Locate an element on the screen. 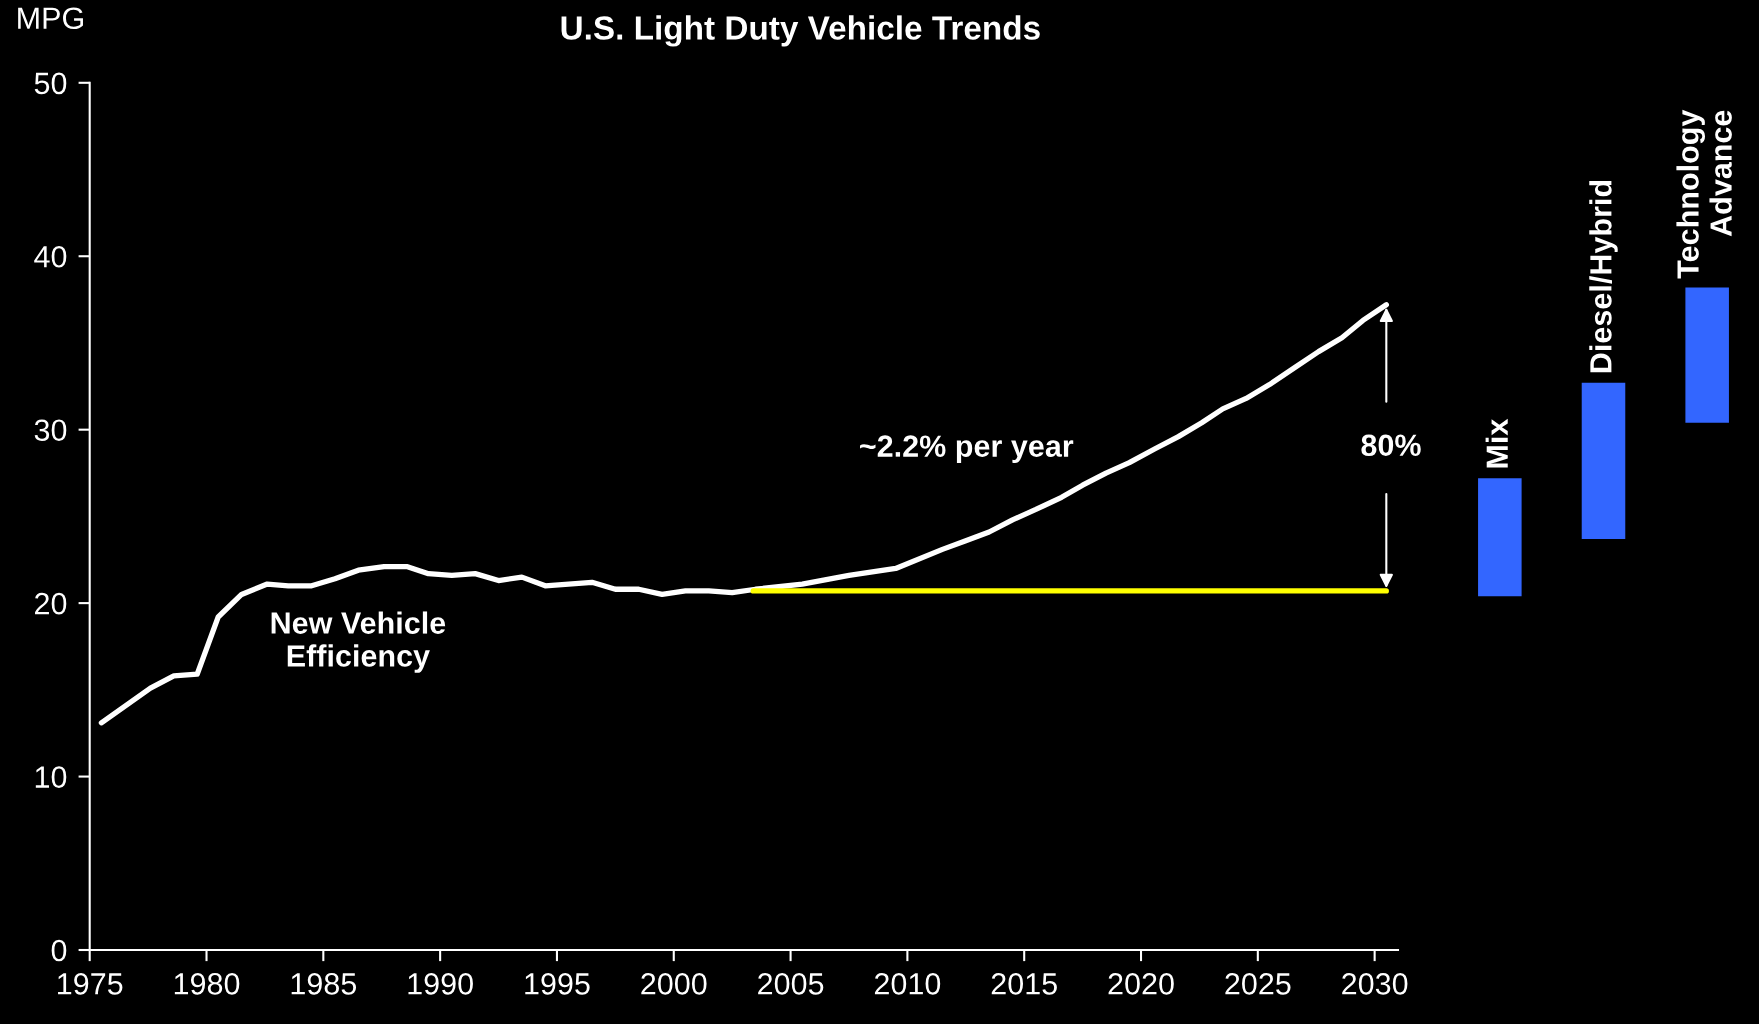 This screenshot has width=1759, height=1024. x-tick-label: 1975 is located at coordinates (90, 984).